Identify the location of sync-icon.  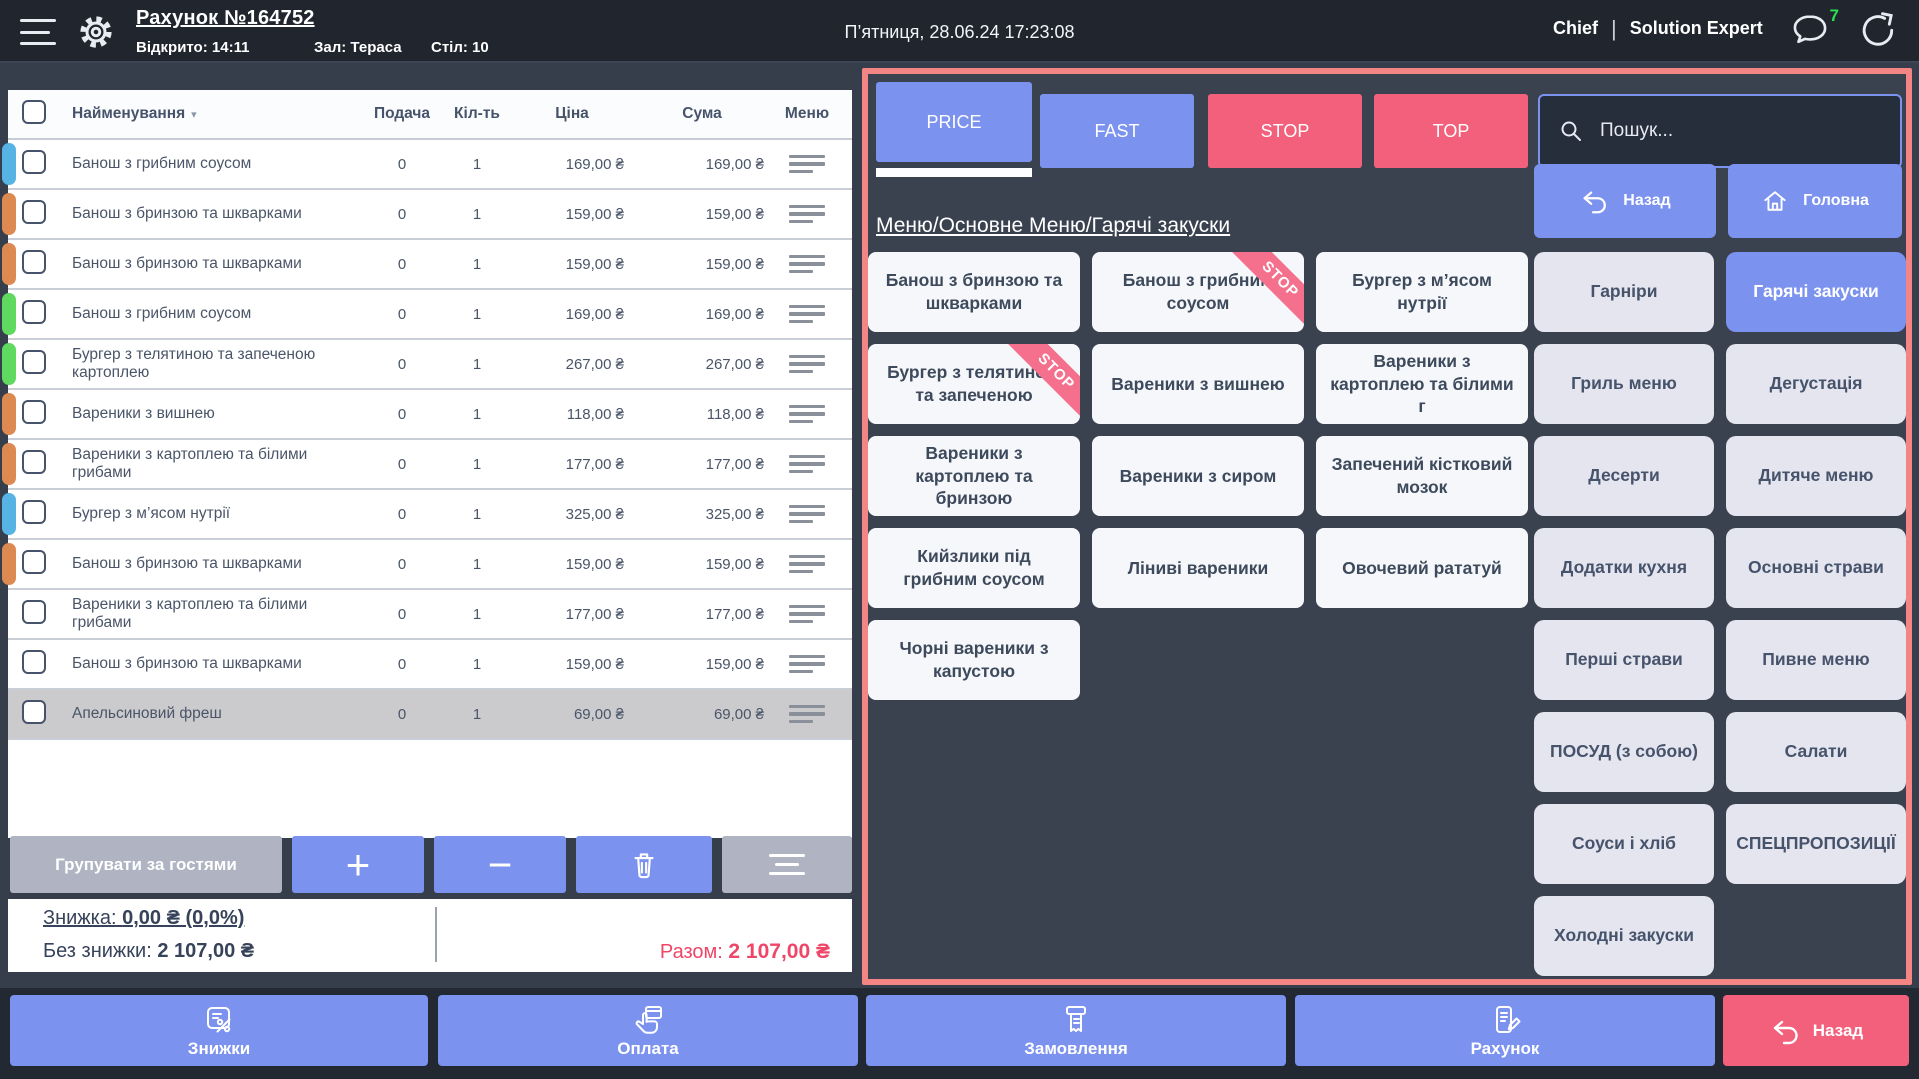
(1878, 32).